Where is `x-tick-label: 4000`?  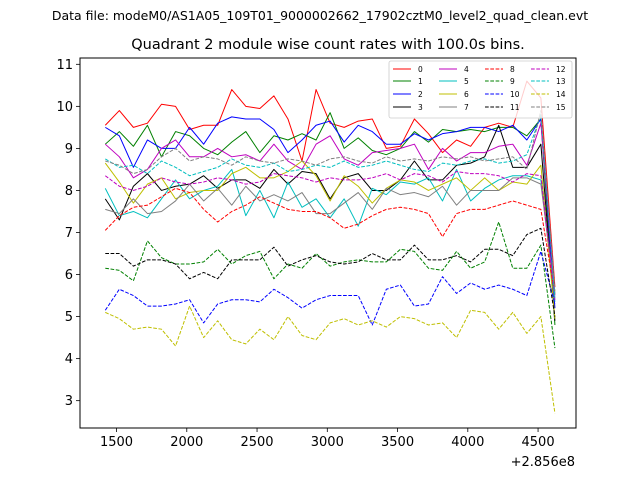
x-tick-label: 4000 is located at coordinates (467, 442).